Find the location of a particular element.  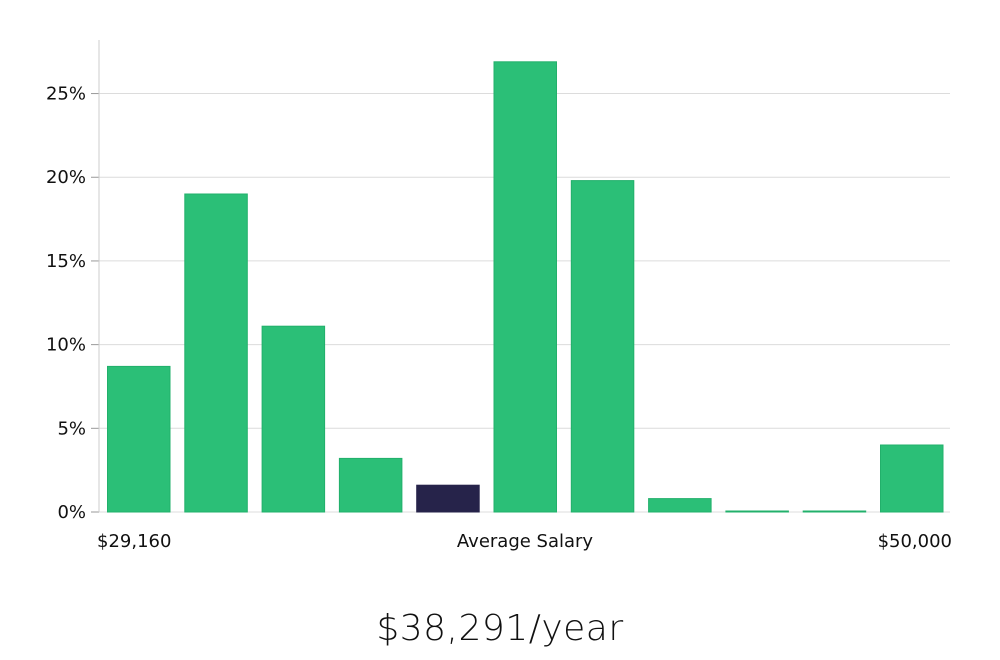

y-tick-label: 5% is located at coordinates (71, 428).